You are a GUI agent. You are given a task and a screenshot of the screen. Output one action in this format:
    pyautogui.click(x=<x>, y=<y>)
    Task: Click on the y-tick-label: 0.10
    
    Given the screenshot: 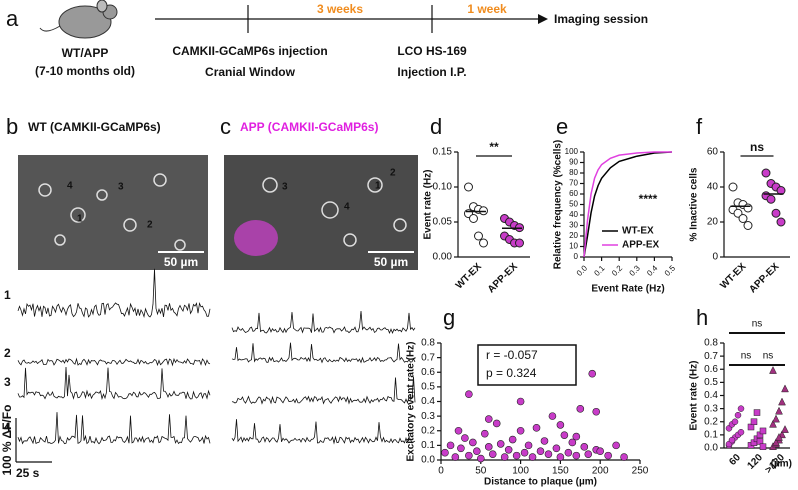 What is the action you would take?
    pyautogui.click(x=443, y=187)
    